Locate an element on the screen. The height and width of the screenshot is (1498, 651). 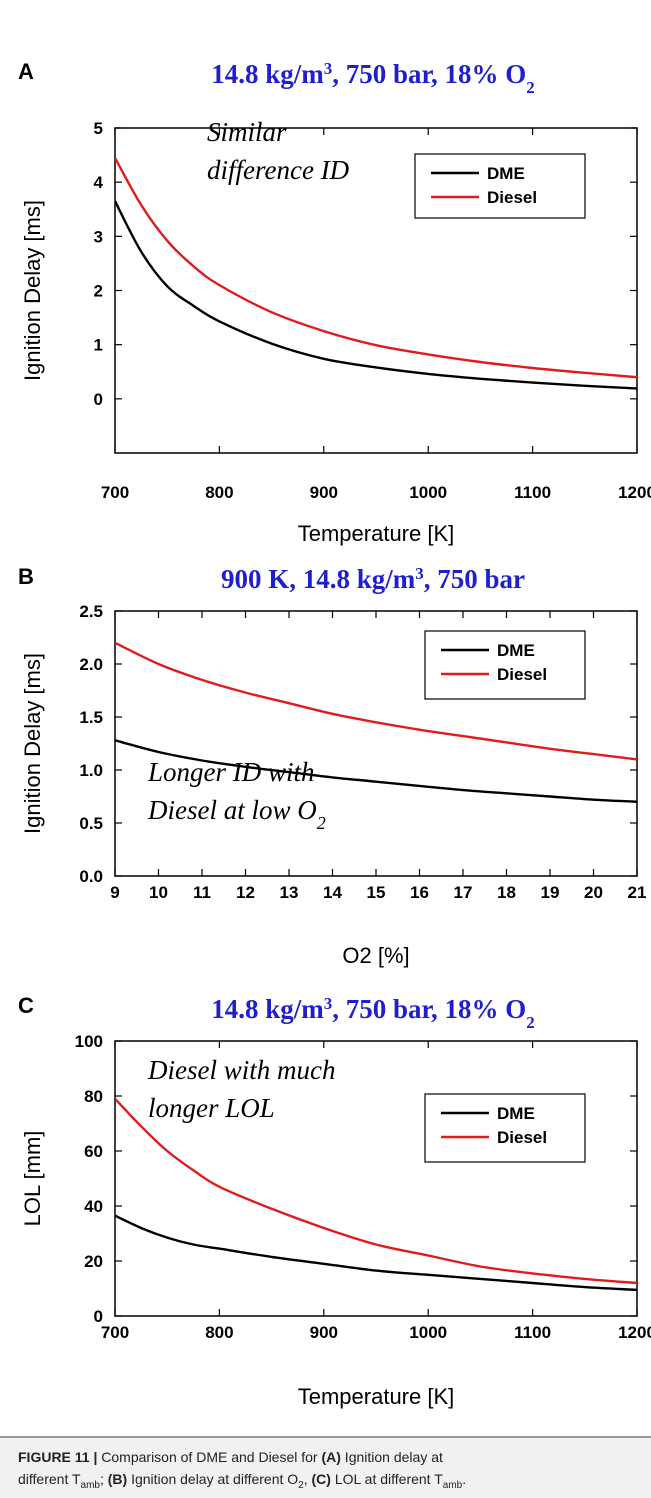
caption-panel-b: (B) is located at coordinates (117, 1479).